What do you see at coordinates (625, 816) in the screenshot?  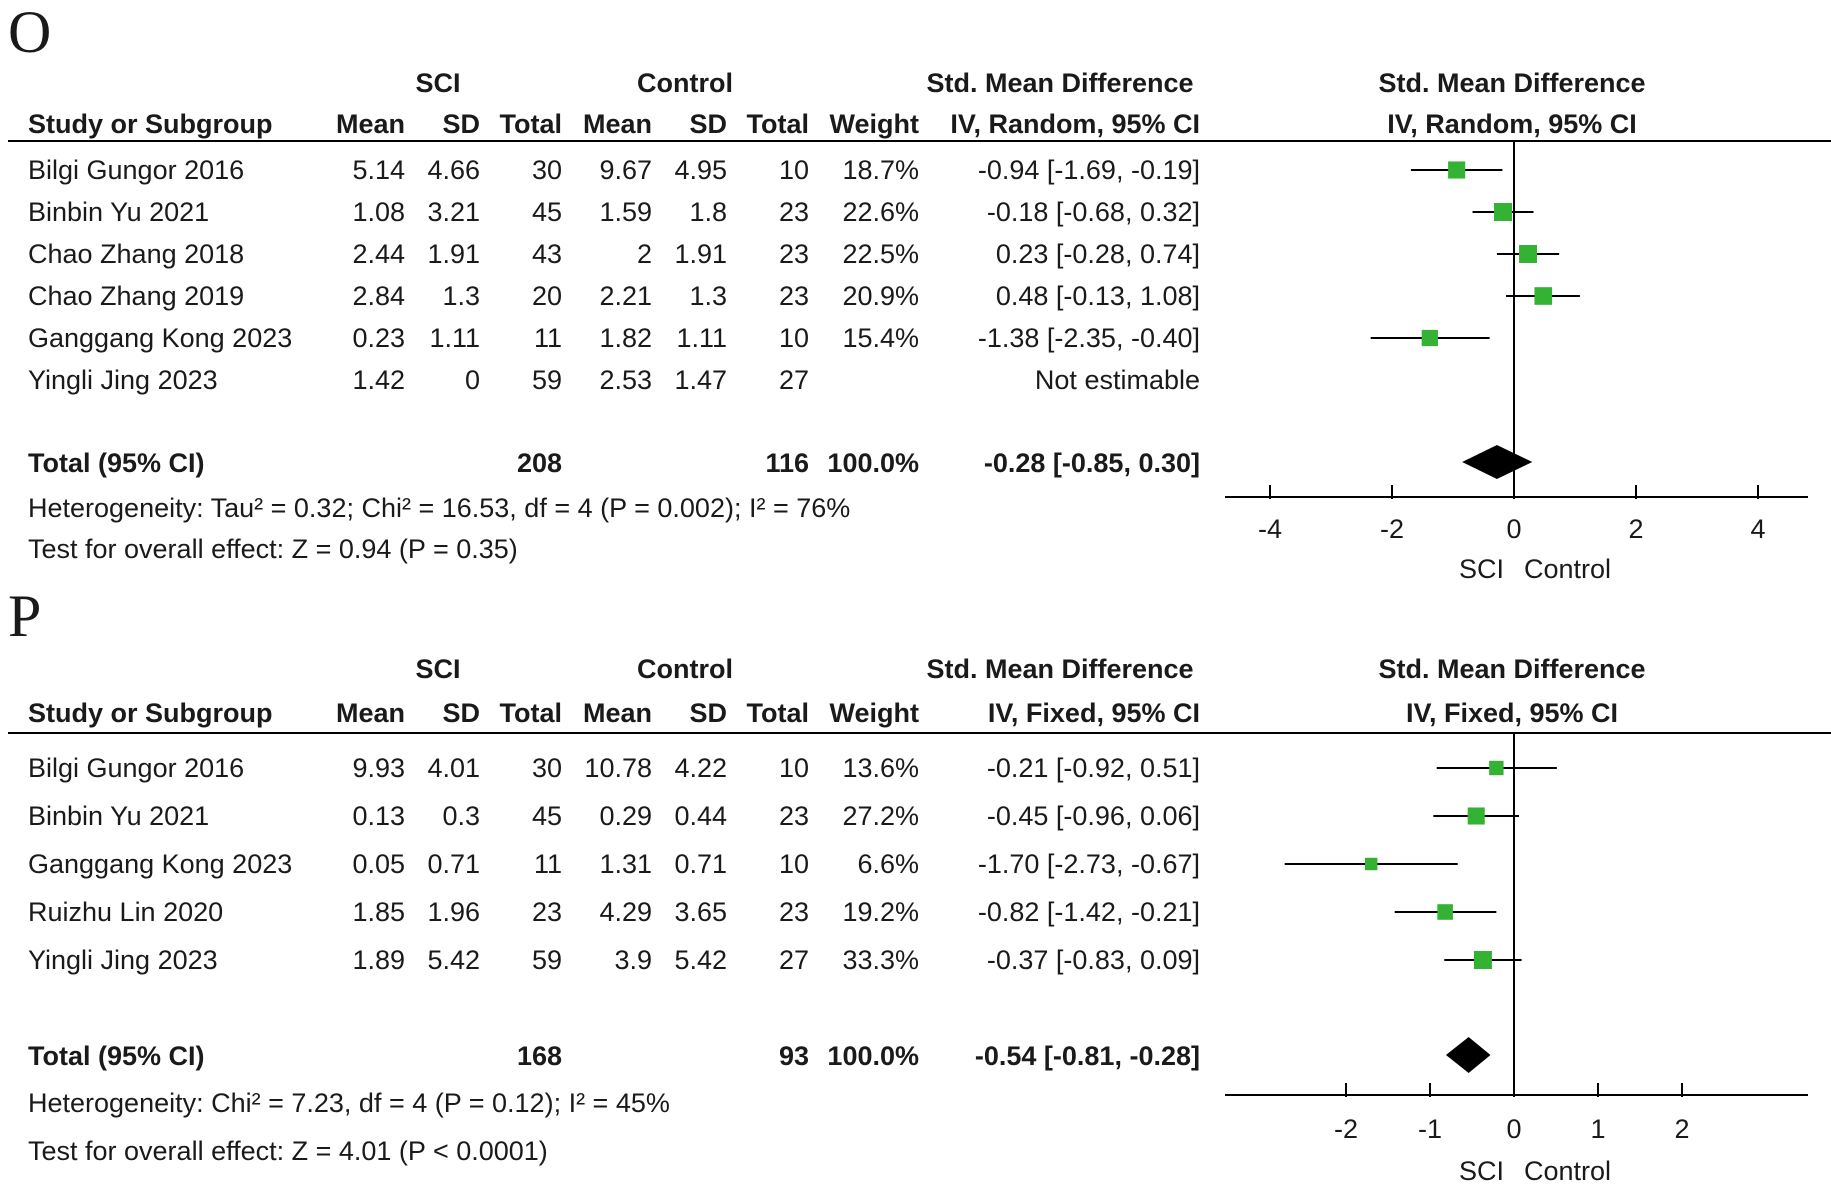 I see `mean2-value: 0.29` at bounding box center [625, 816].